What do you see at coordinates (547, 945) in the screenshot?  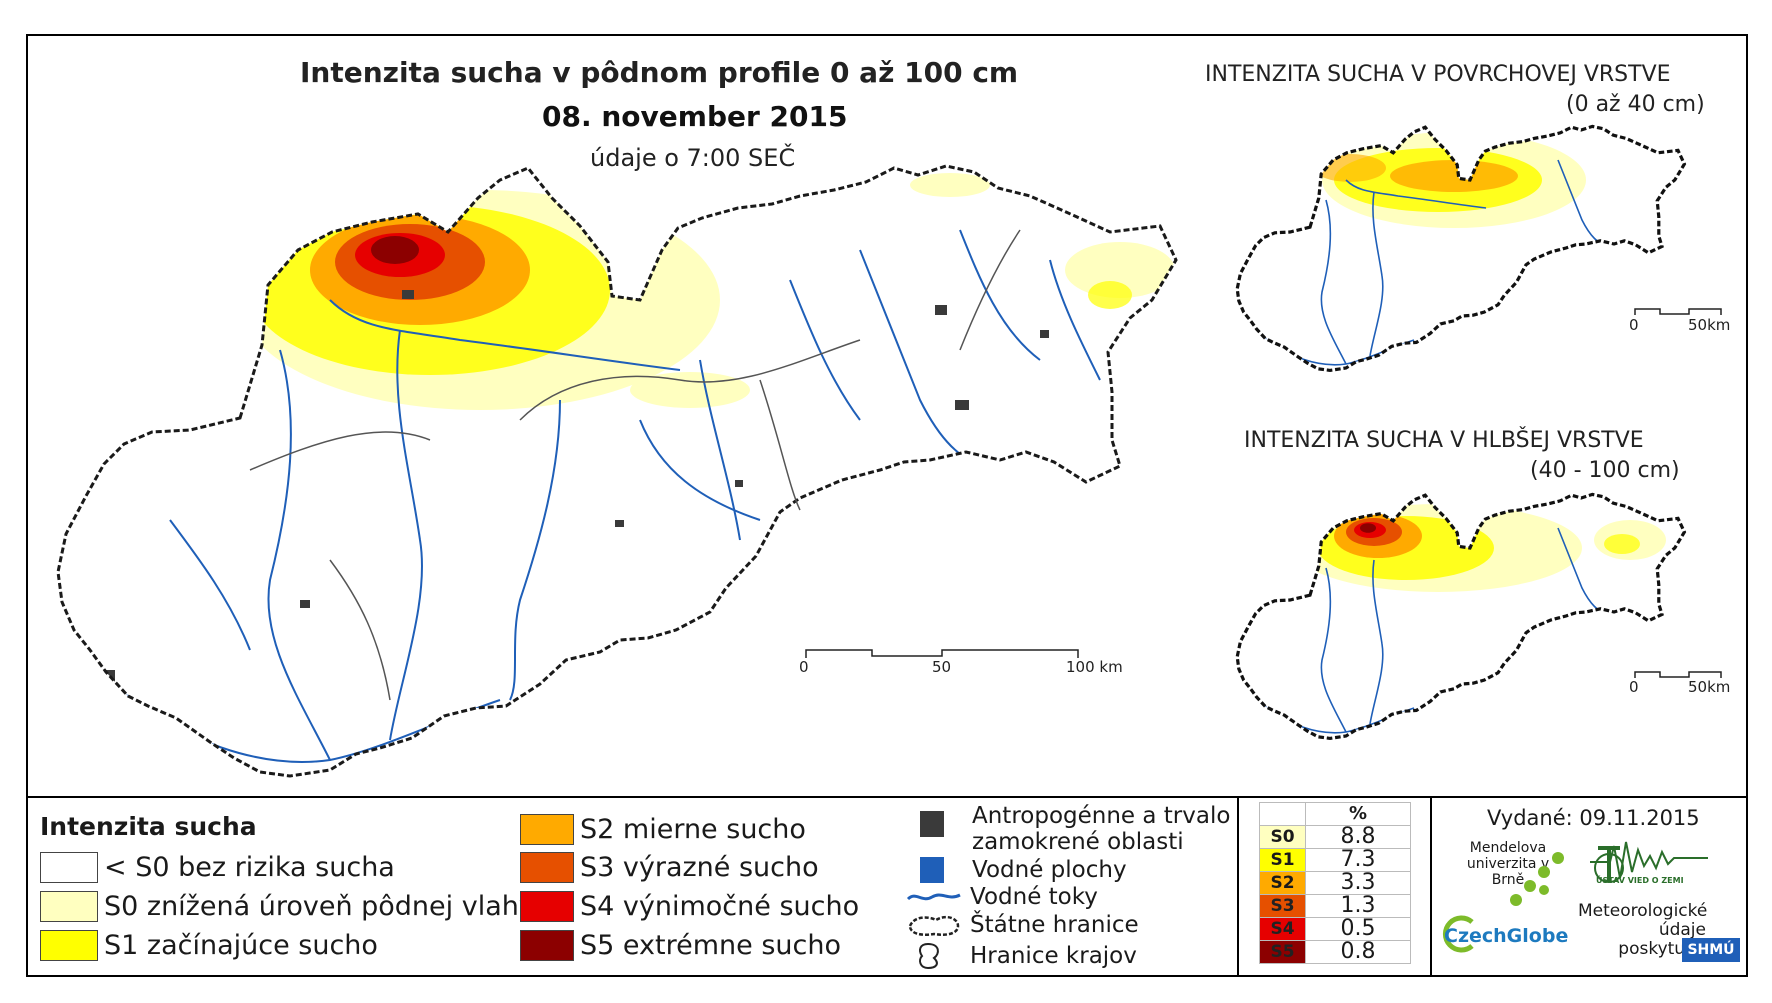 I see `swatch-s5` at bounding box center [547, 945].